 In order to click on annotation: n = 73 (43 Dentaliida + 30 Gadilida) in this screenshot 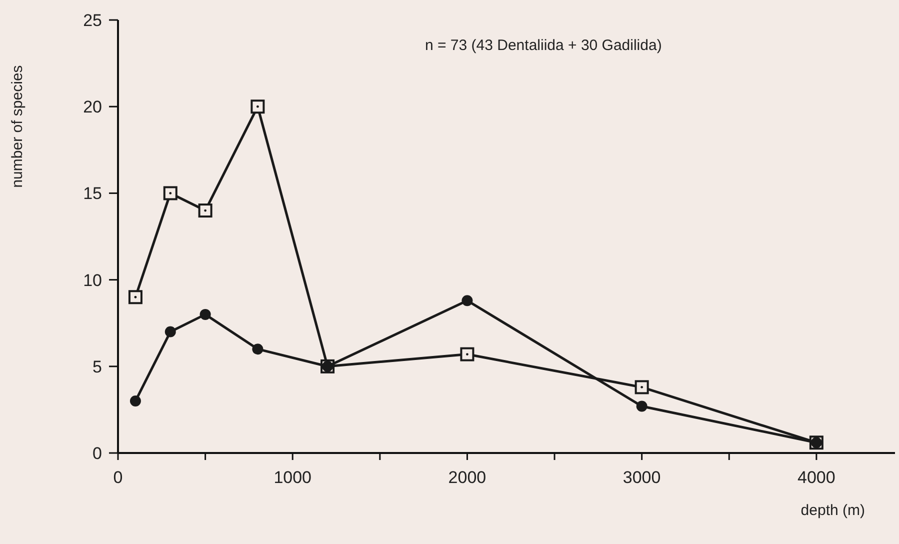, I will do `click(543, 45)`.